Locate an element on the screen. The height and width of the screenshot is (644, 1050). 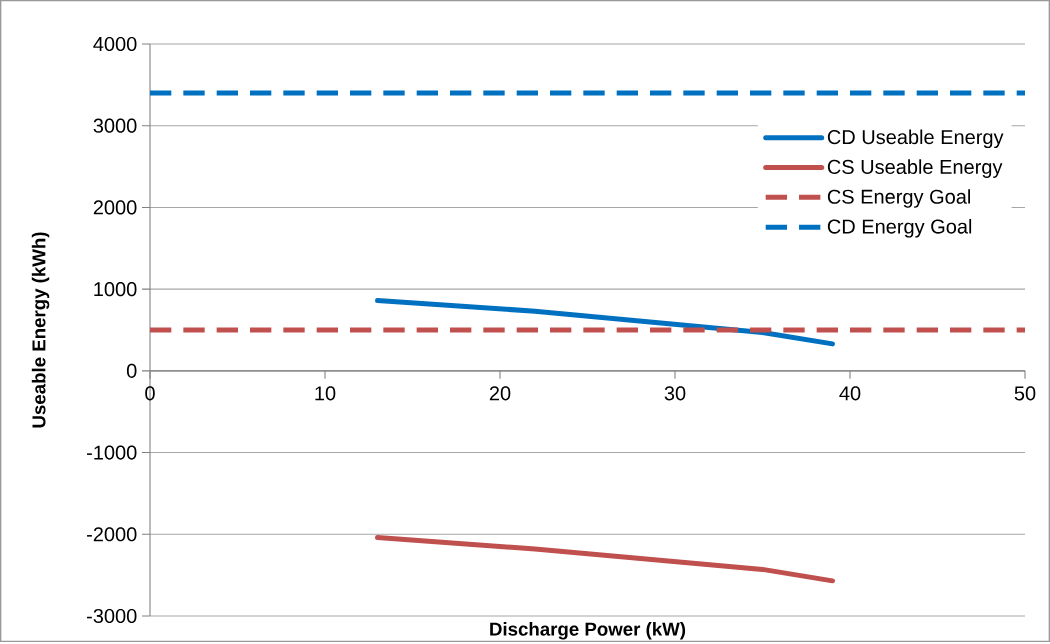
y-tick-label: 2000 is located at coordinates (115, 207).